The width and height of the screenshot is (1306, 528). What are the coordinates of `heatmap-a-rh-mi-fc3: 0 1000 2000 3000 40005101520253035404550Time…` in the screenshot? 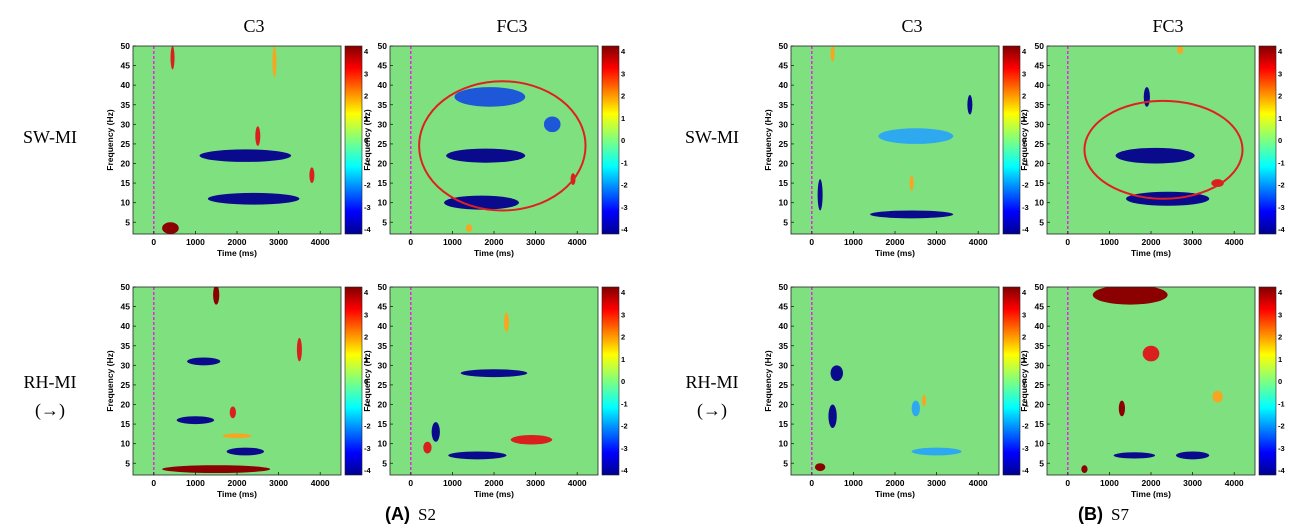 It's located at (495, 390).